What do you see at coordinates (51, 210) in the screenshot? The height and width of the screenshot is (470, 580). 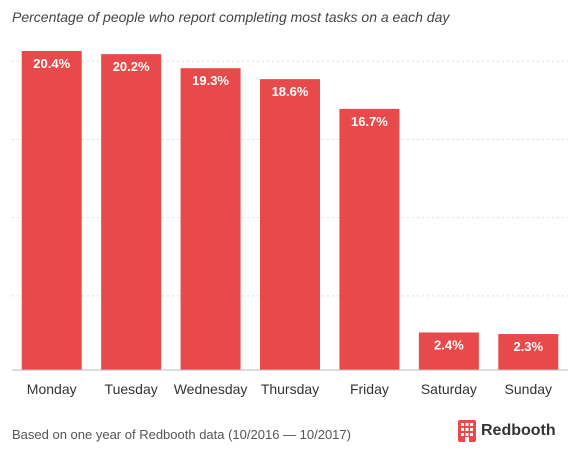 I see `bar-monday` at bounding box center [51, 210].